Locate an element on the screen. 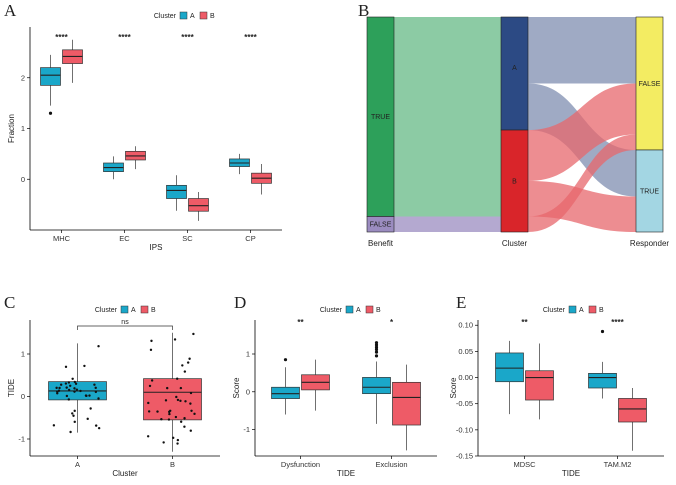  y-tick-label: -0.05 is located at coordinates (464, 403).